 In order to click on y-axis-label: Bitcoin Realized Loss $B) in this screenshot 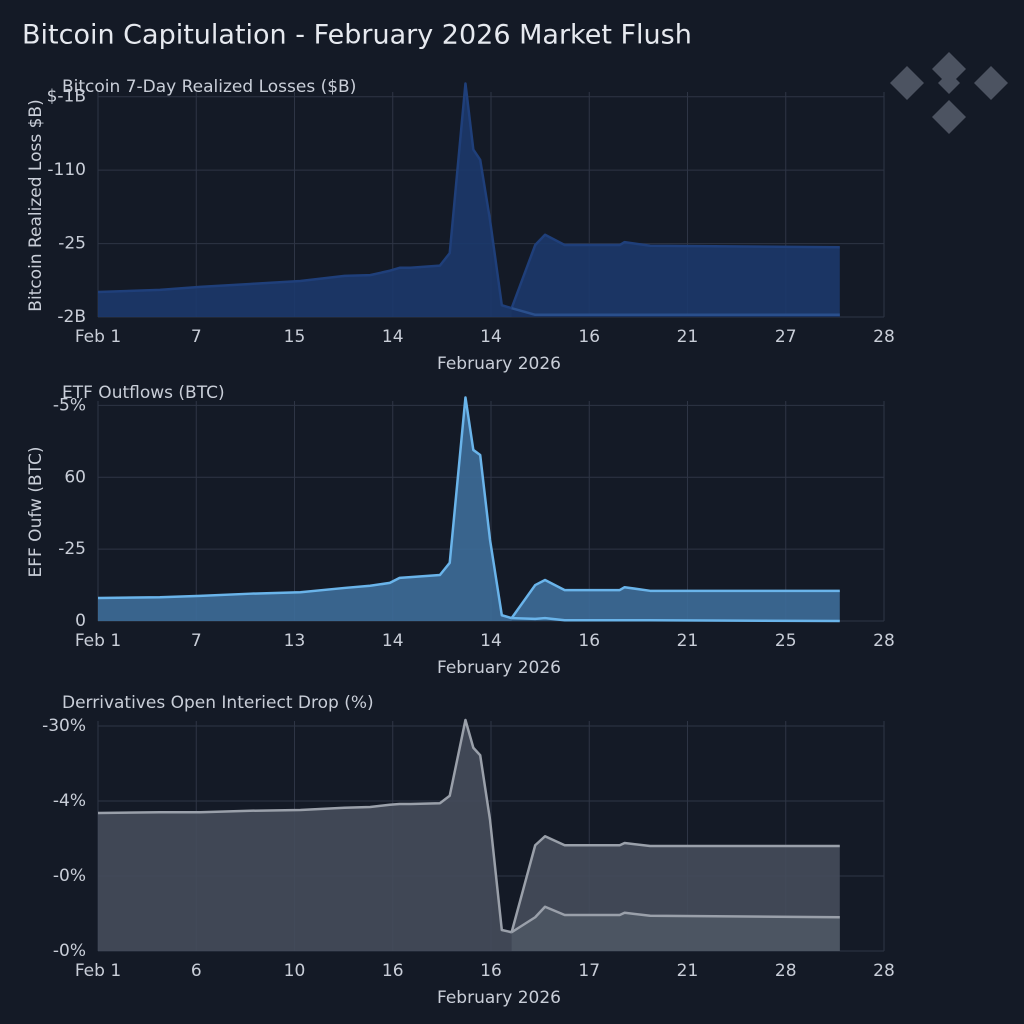, I will do `click(36, 205)`.